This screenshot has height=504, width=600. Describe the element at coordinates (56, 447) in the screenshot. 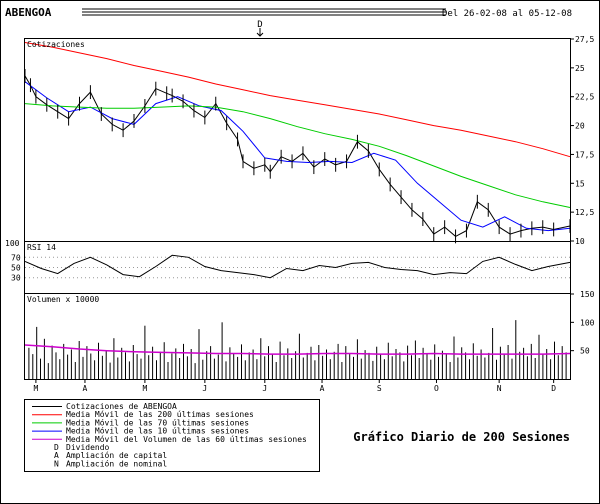

I see `legend-symbol: D` at that location.